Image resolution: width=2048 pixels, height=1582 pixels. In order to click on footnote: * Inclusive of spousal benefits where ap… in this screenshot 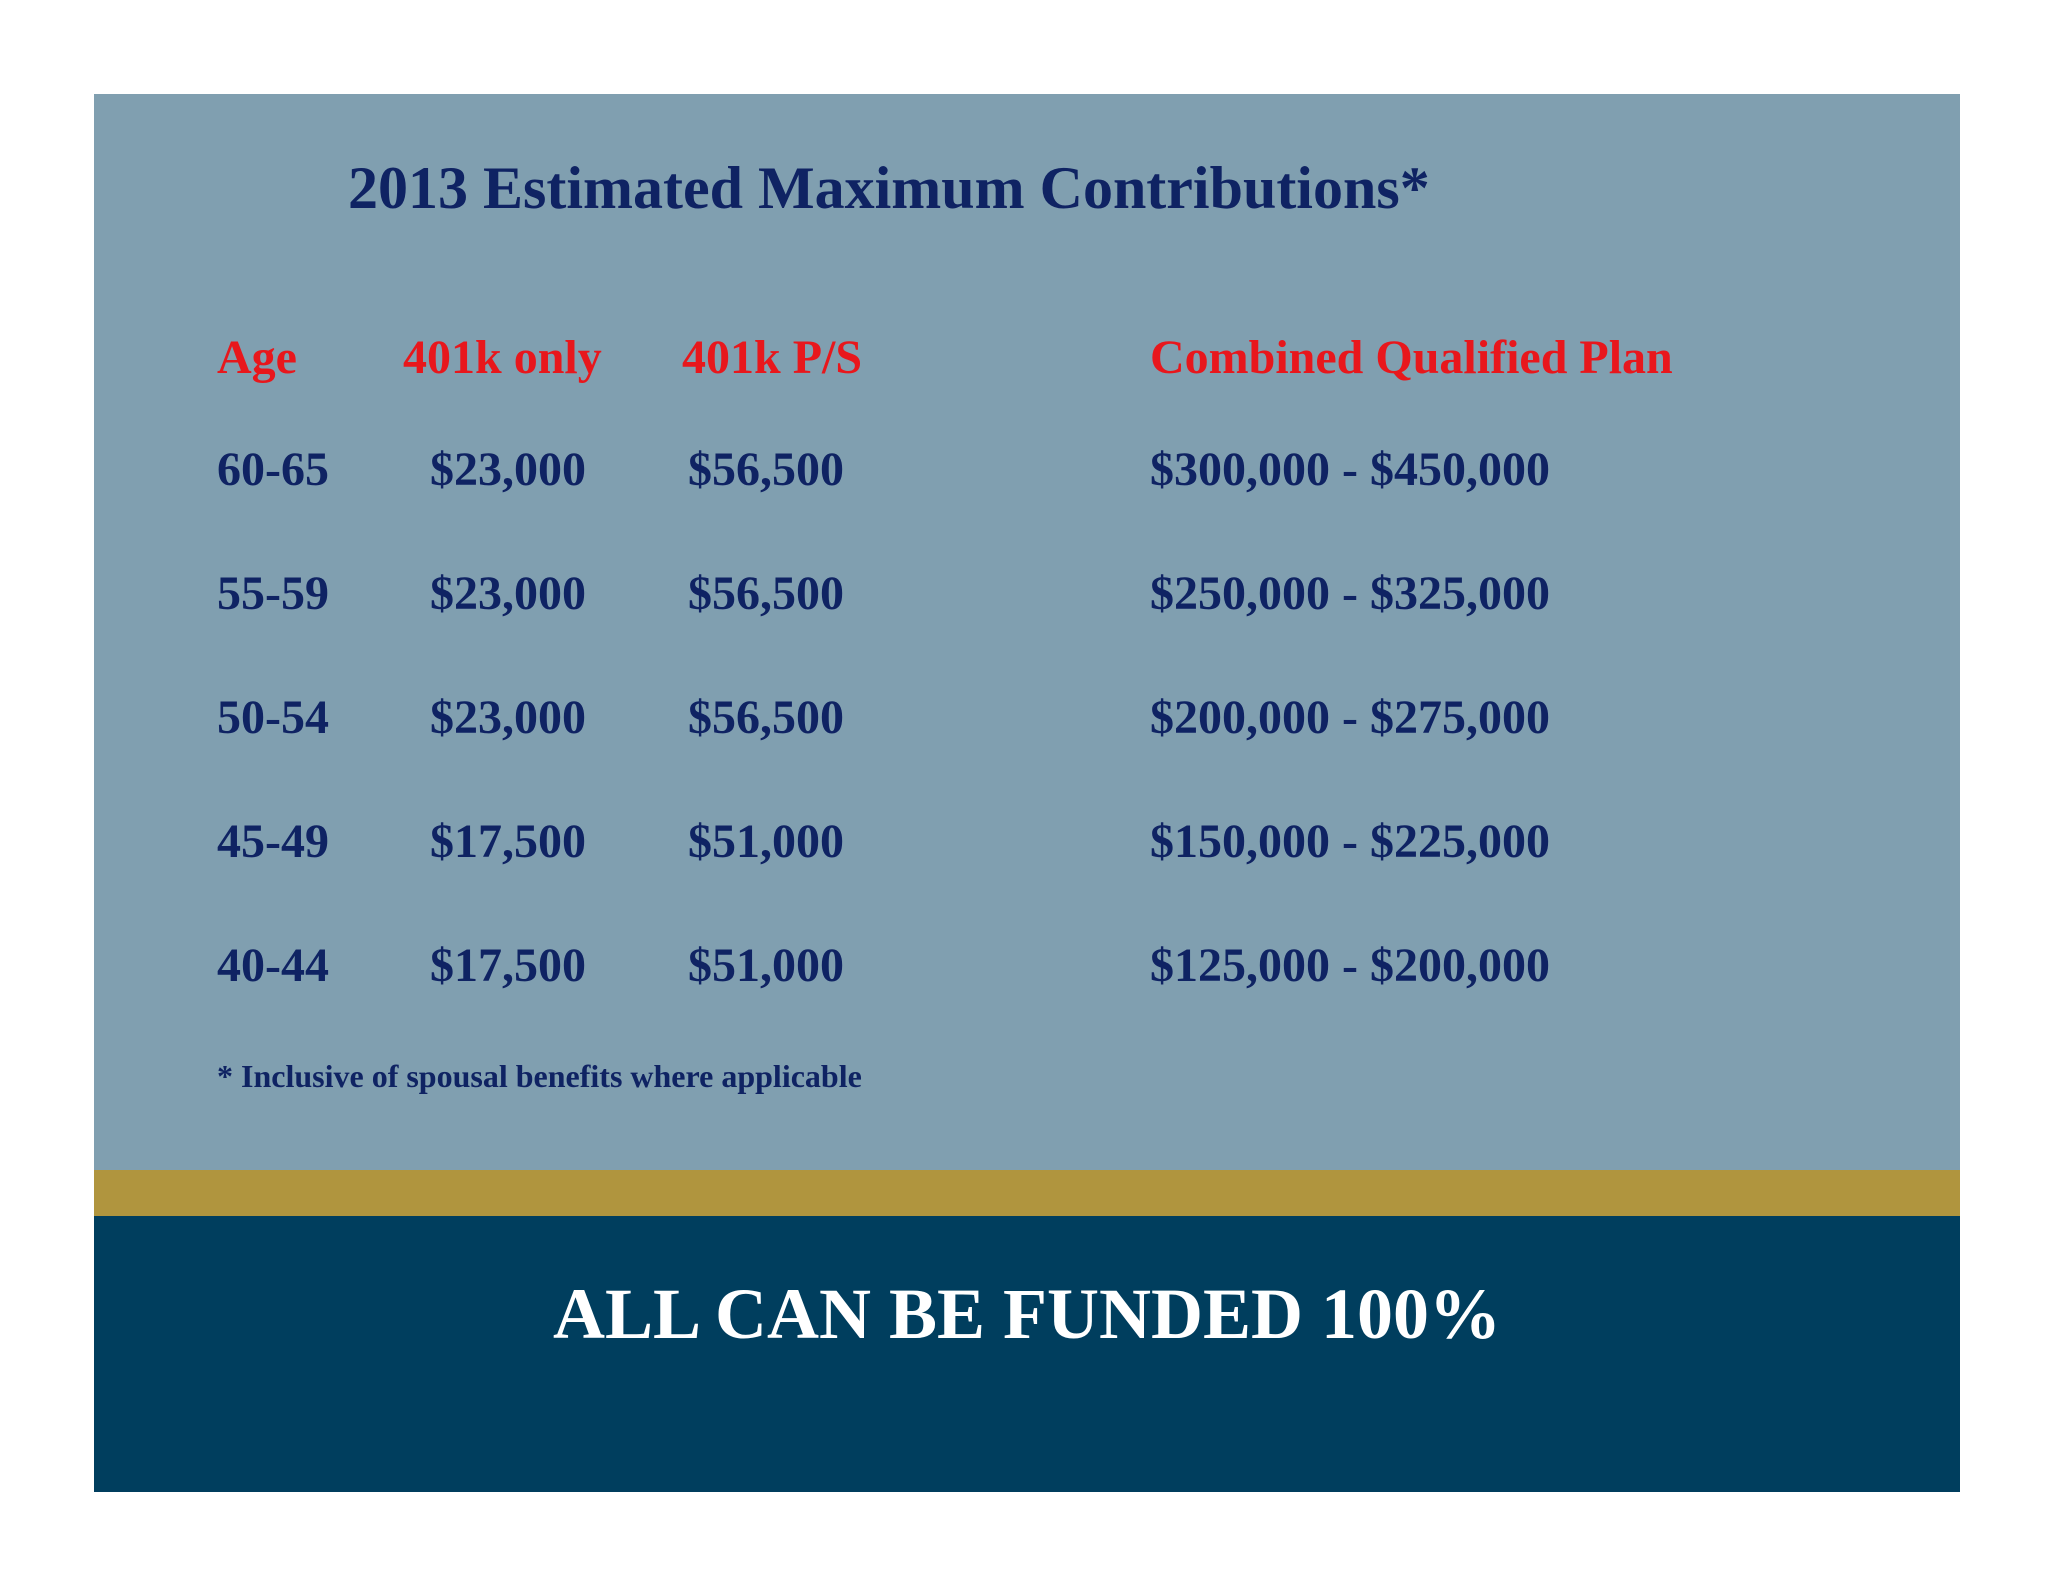, I will do `click(539, 1076)`.